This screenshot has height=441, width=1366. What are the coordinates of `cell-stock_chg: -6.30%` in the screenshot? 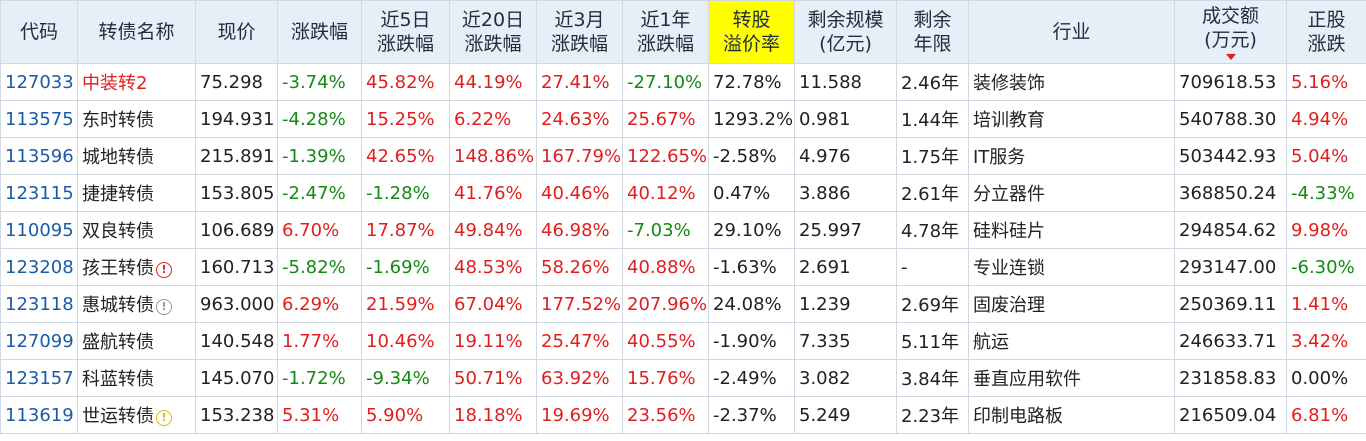 It's located at (1326, 267).